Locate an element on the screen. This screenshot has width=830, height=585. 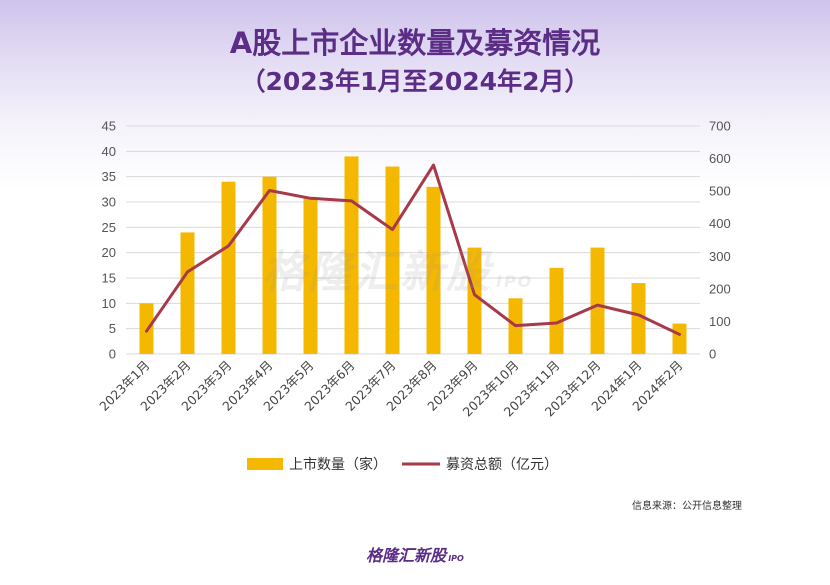
right-y-tick-label: 0 is located at coordinates (712, 354).